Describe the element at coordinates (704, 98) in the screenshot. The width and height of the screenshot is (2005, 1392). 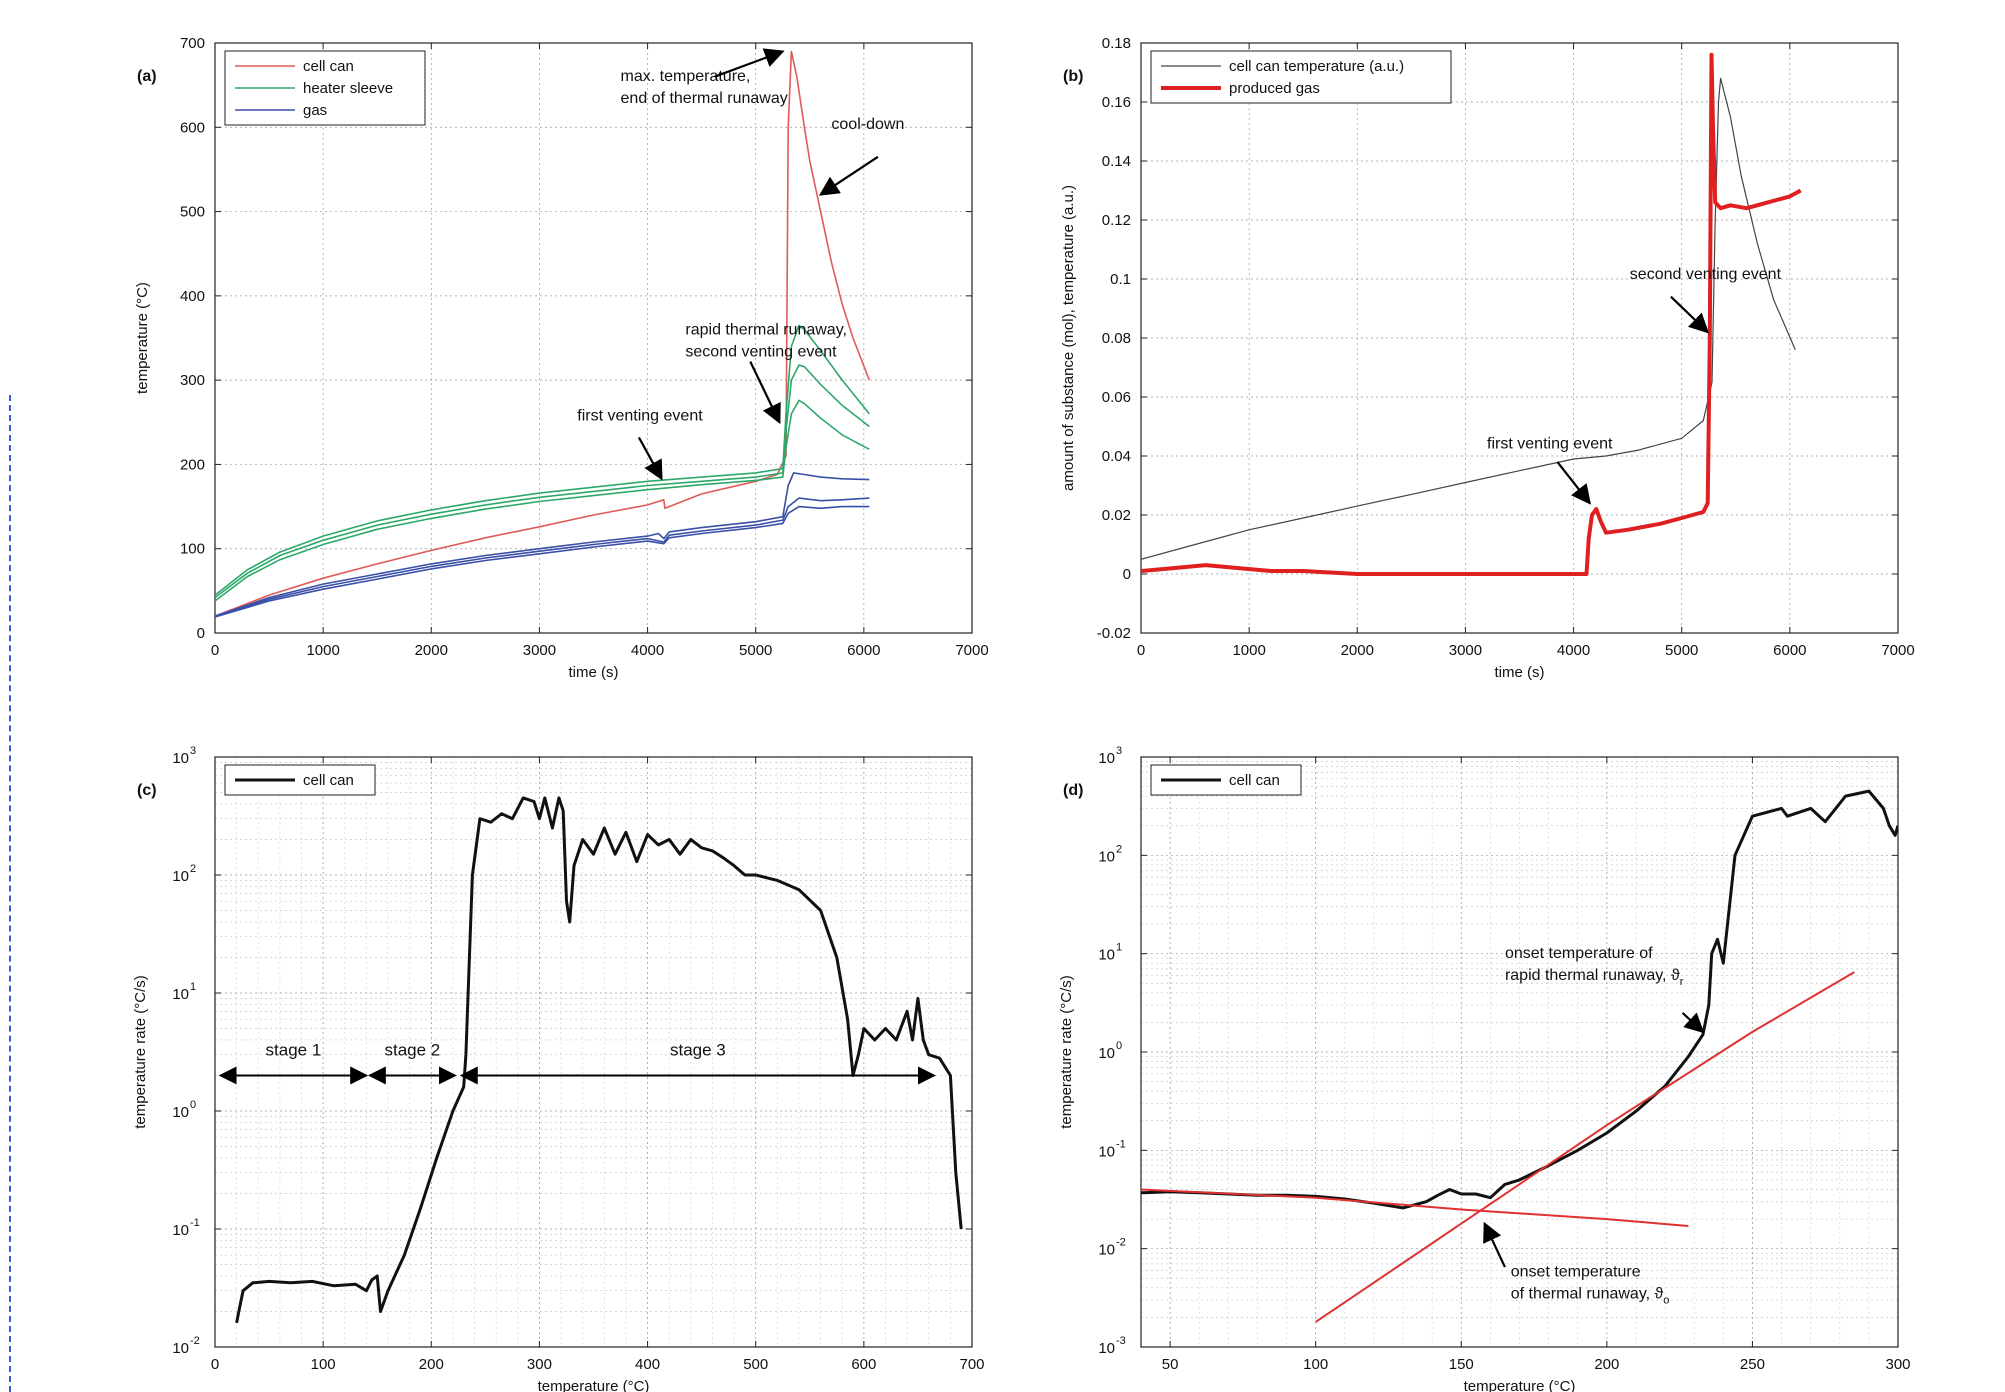
I see `annotation-text: end of thermal runaway` at that location.